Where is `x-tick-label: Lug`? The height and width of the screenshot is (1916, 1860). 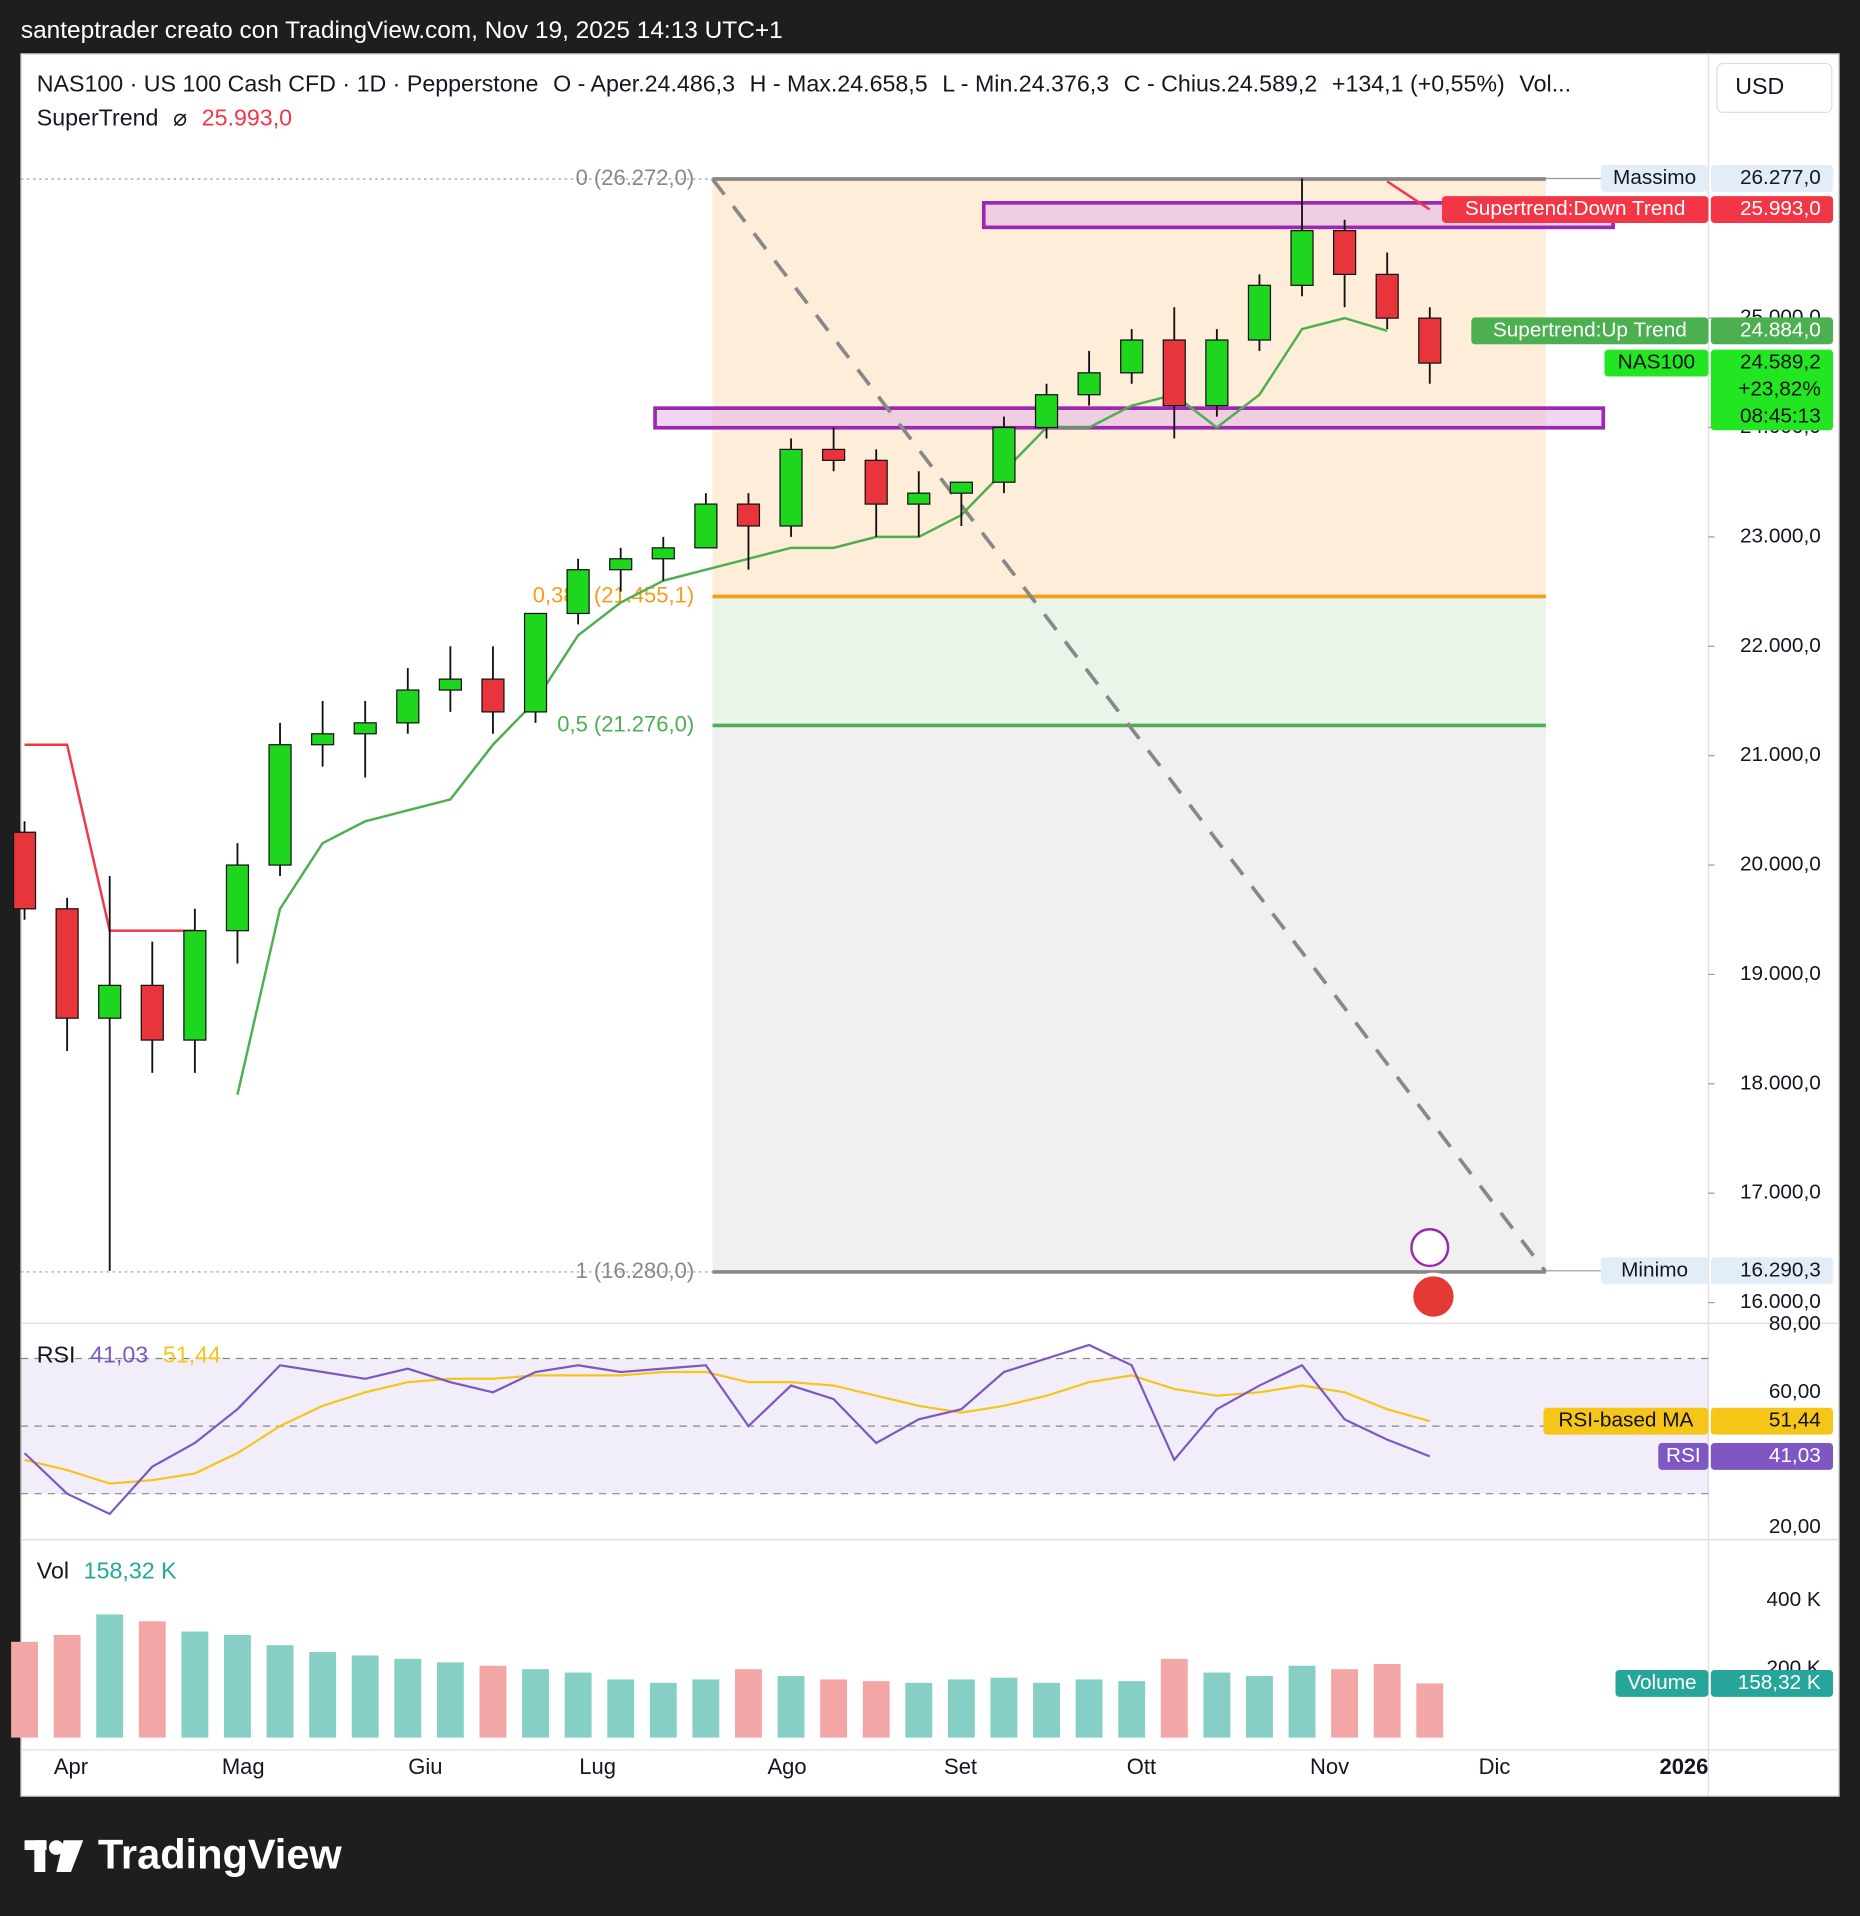
x-tick-label: Lug is located at coordinates (597, 1766).